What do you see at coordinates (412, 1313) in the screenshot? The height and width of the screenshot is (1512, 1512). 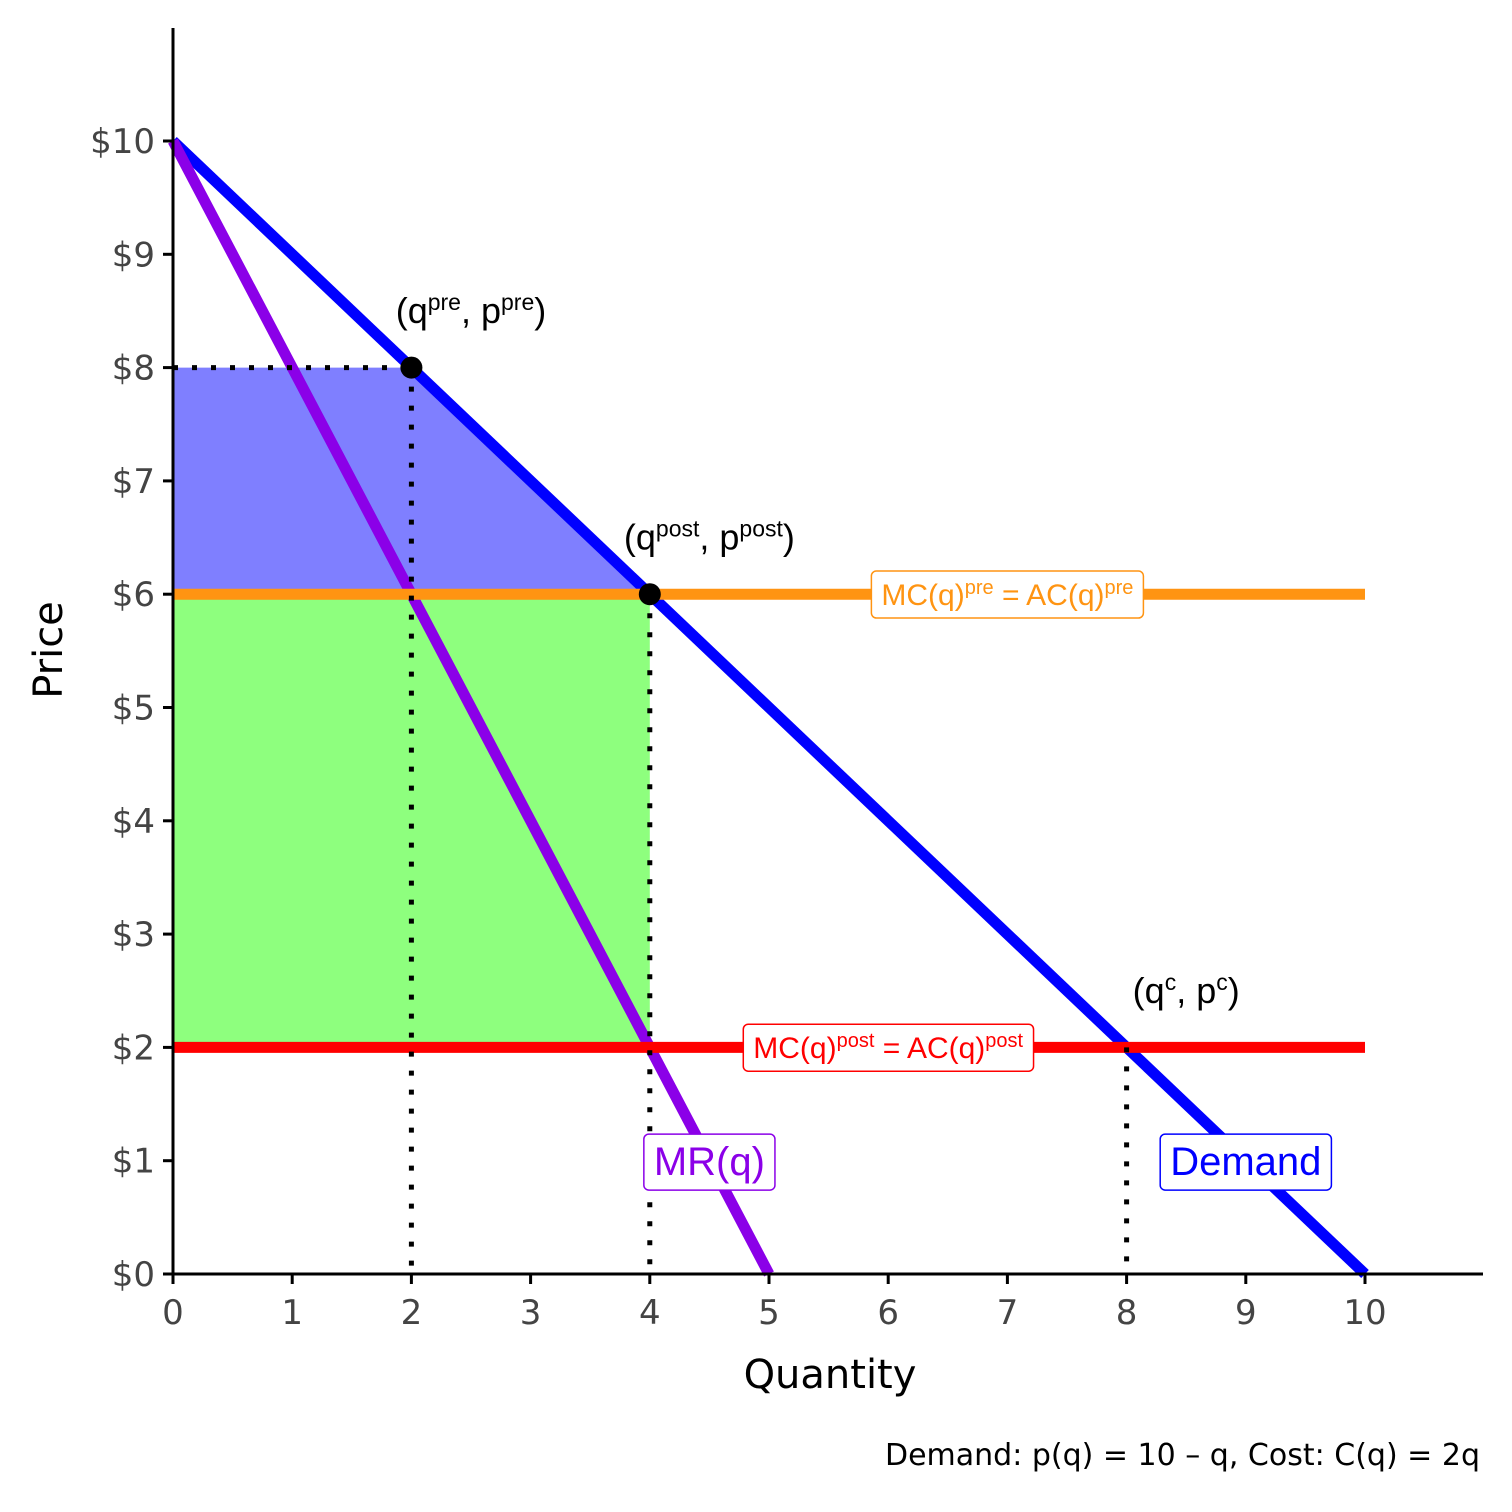 I see `x-tick-label-2: 2` at bounding box center [412, 1313].